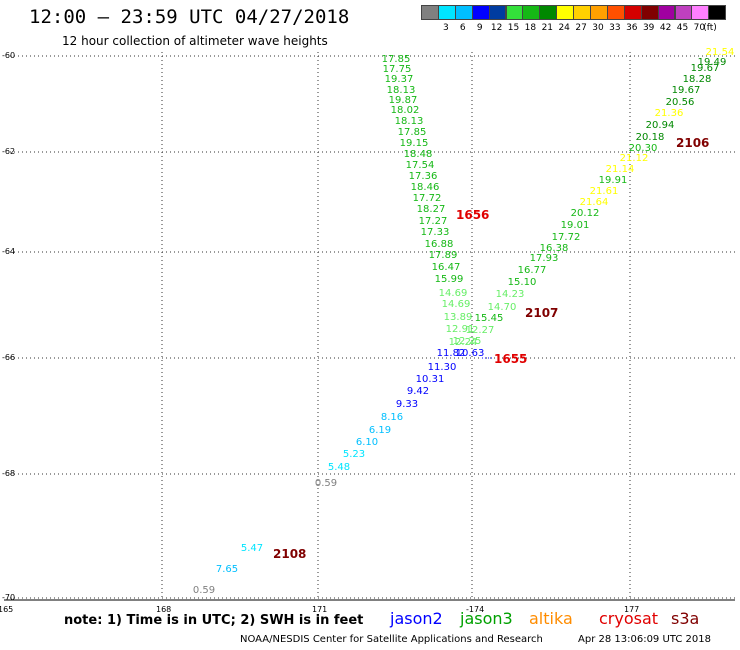 This screenshot has height=650, width=740. I want to click on wave-height-value: 15.99, so click(449, 279).